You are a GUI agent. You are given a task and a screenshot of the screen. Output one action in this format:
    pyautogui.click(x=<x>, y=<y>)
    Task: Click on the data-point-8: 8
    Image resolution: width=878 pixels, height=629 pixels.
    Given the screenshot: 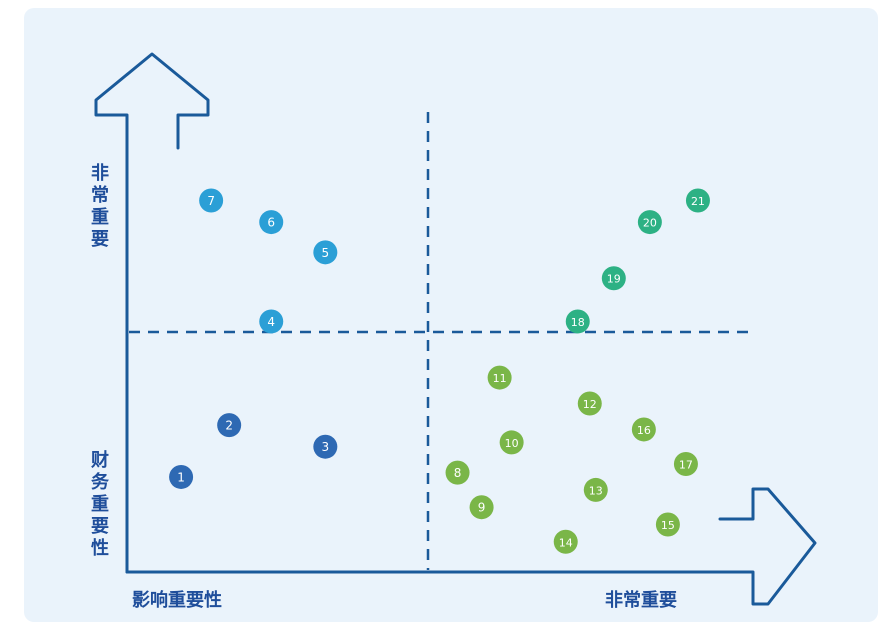 What is the action you would take?
    pyautogui.click(x=457, y=472)
    